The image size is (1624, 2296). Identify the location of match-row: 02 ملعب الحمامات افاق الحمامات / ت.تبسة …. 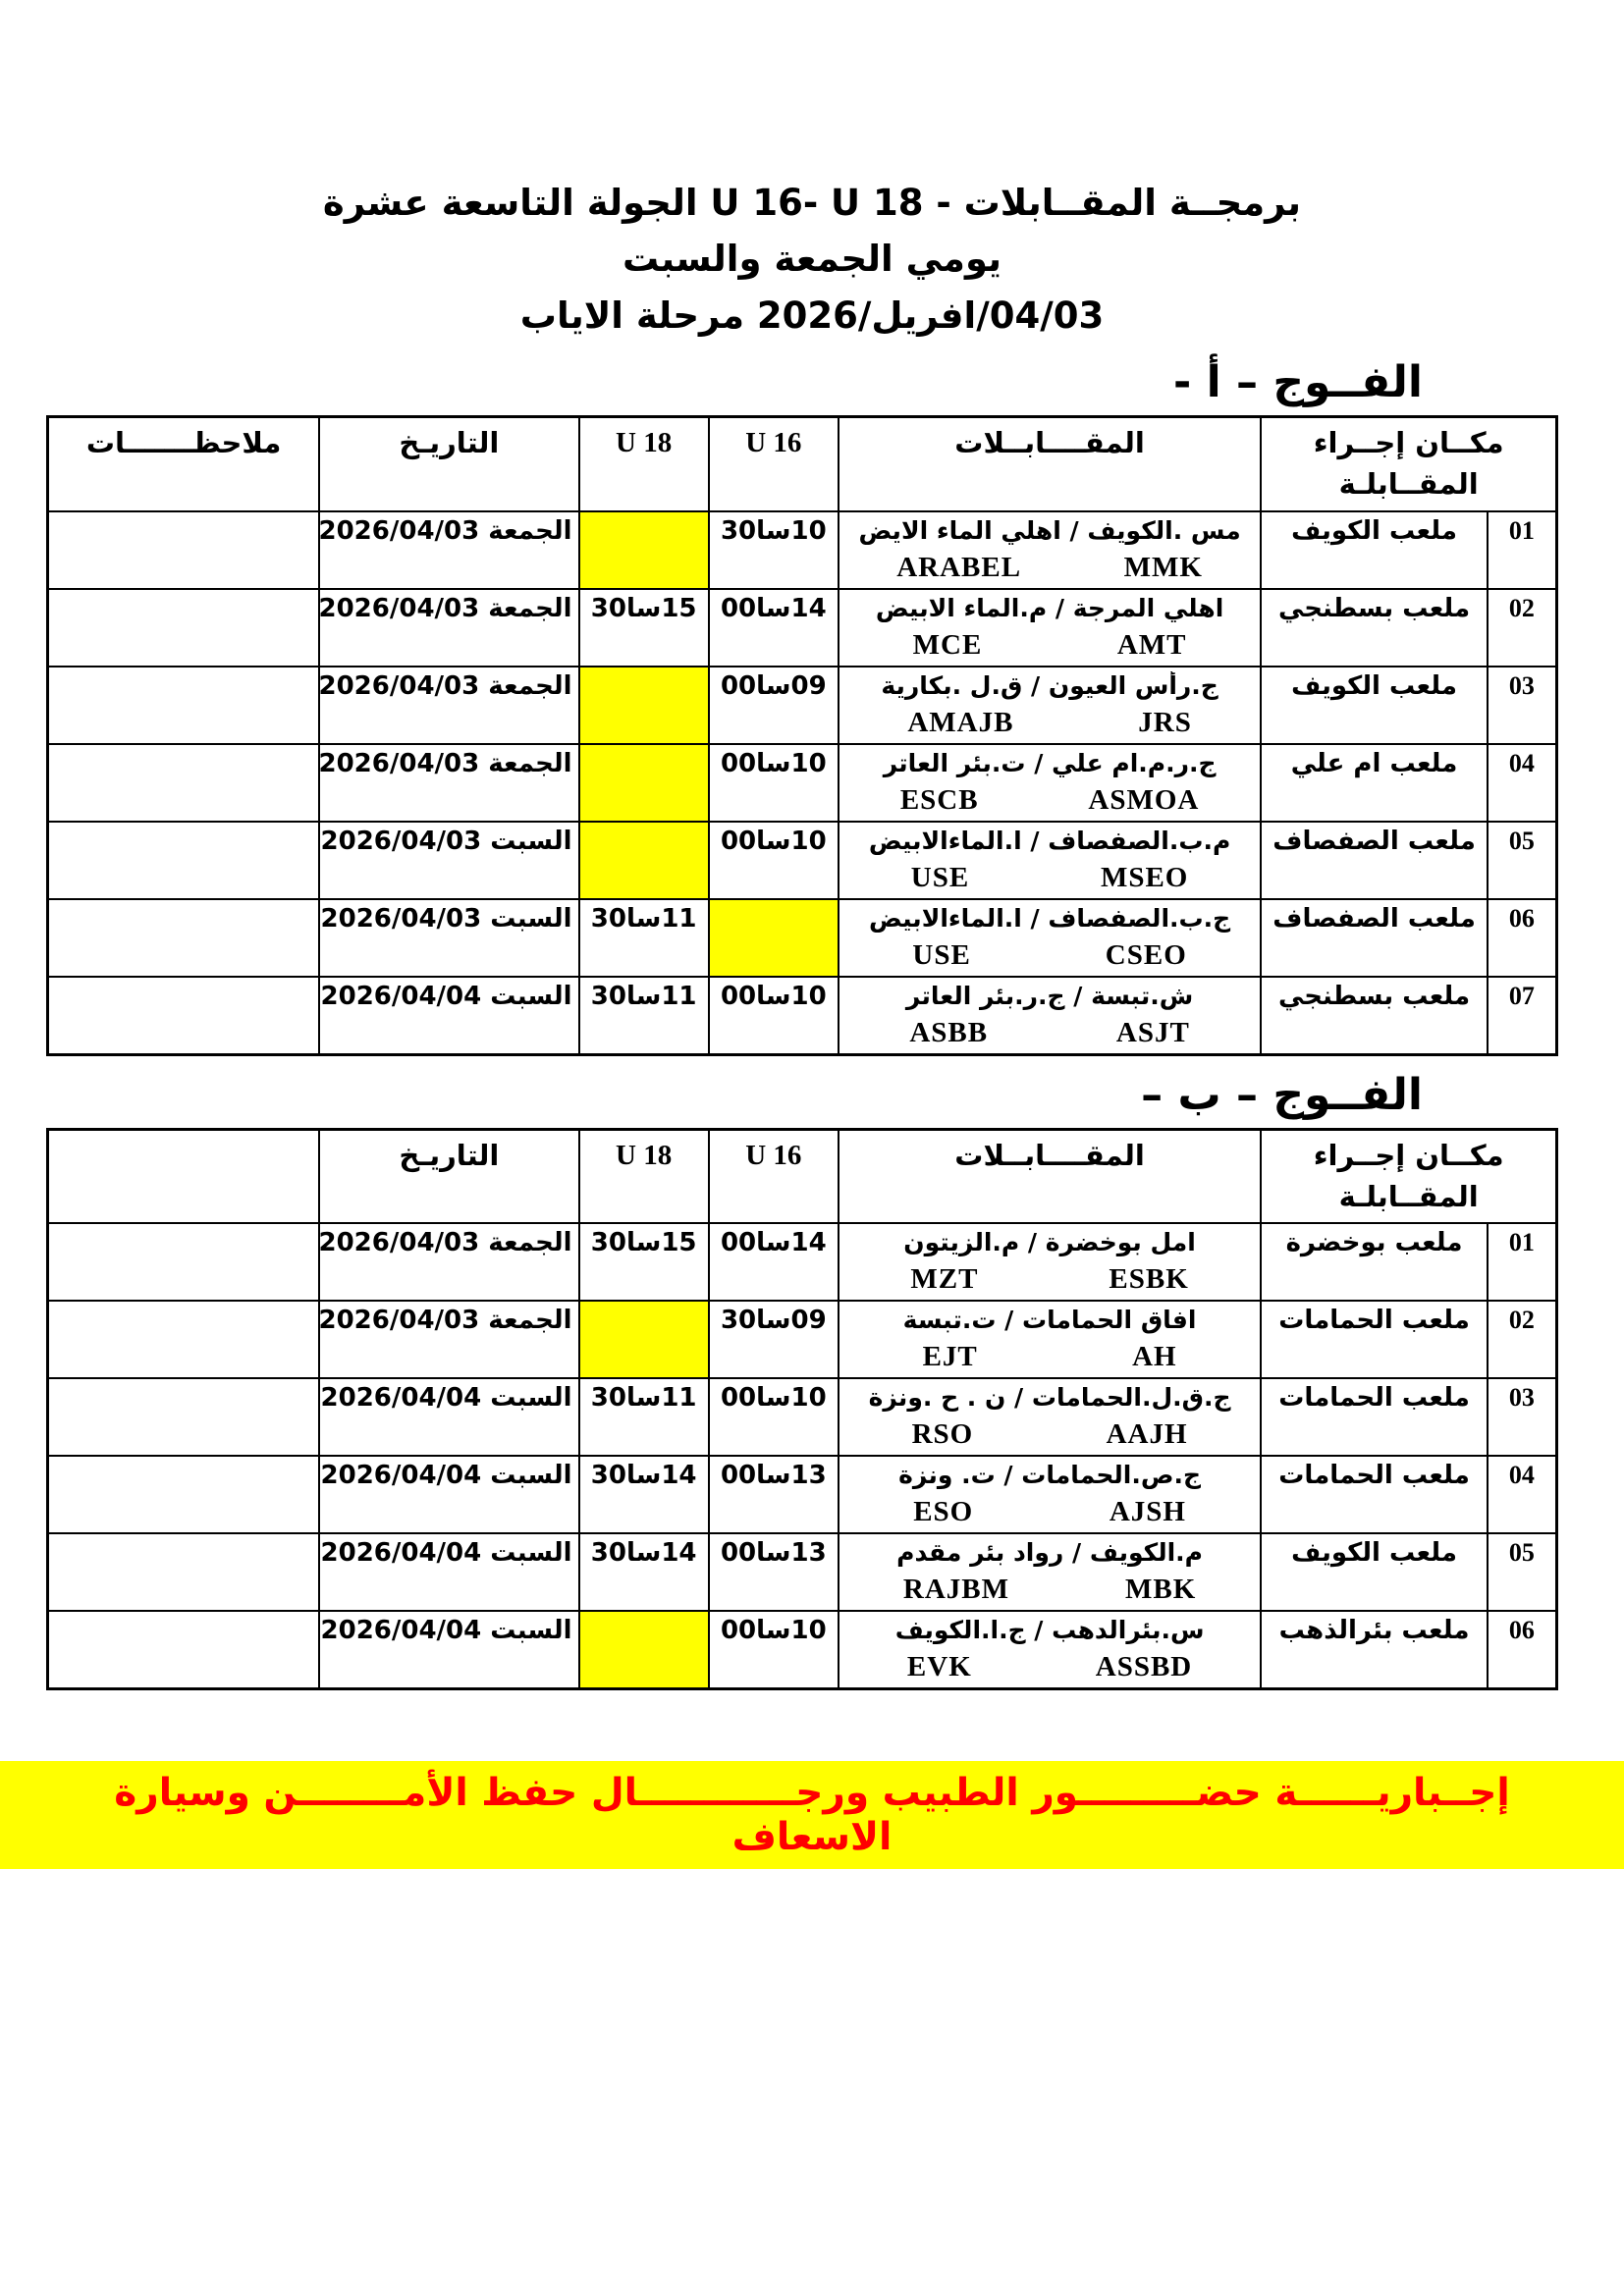
(802, 1340).